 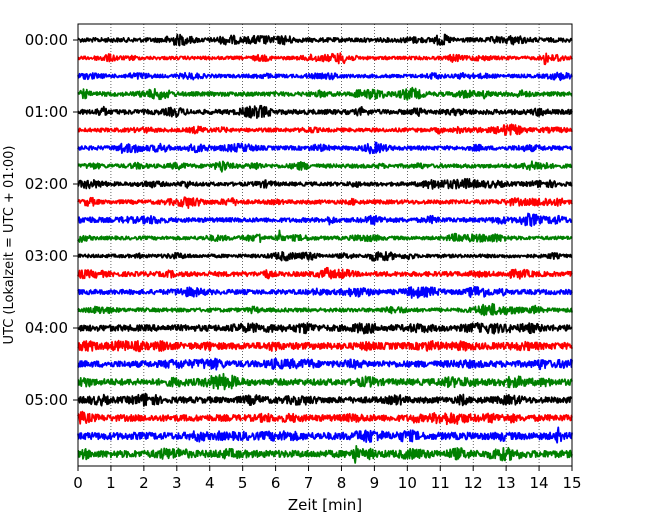 What do you see at coordinates (210, 483) in the screenshot?
I see `x-tick-label: 4` at bounding box center [210, 483].